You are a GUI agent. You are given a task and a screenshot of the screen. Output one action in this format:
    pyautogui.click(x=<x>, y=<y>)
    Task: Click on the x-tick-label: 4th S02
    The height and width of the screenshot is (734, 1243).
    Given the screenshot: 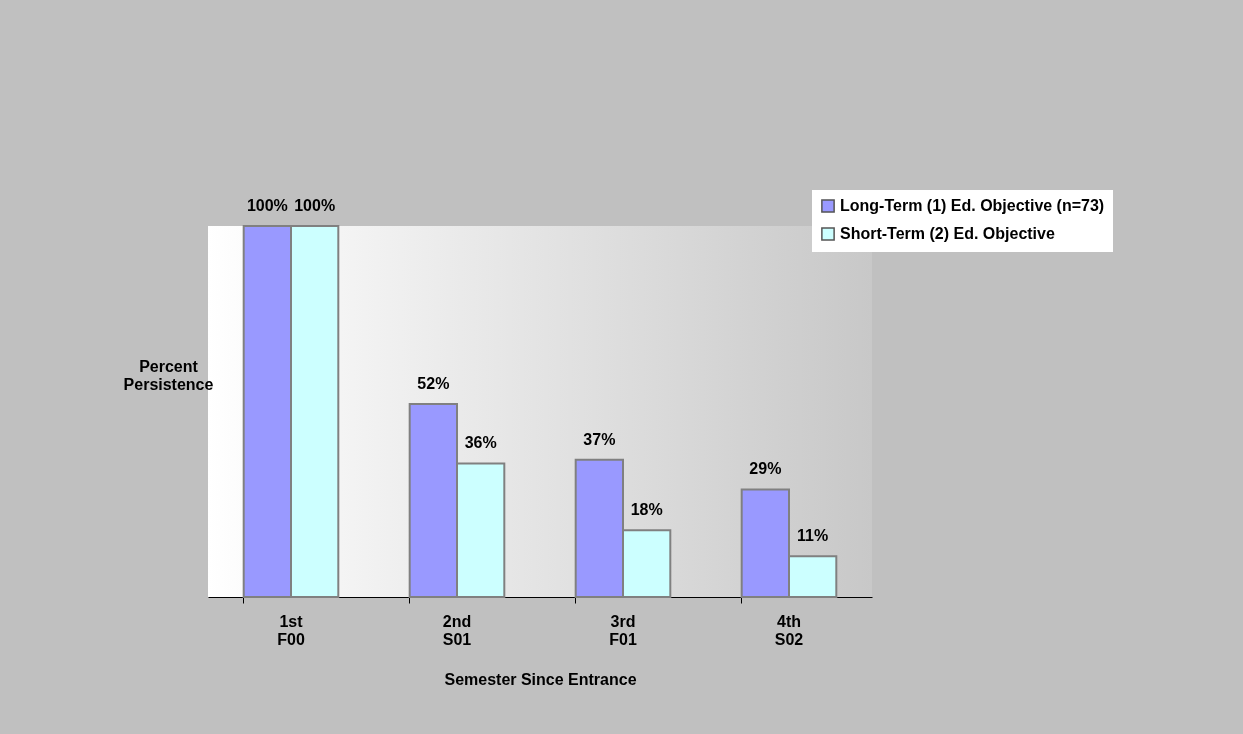 What is the action you would take?
    pyautogui.click(x=789, y=630)
    